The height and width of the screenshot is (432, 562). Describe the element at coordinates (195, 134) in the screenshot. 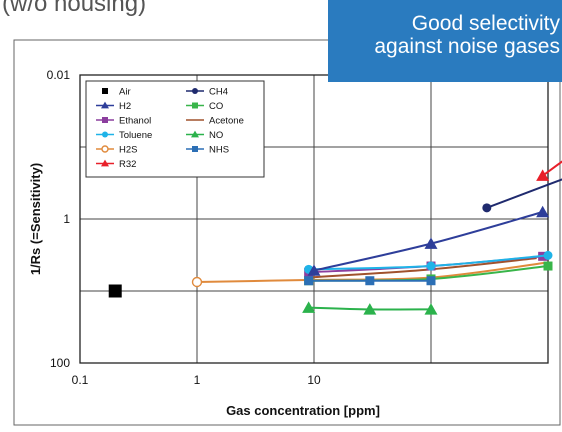

I see `legend-marker-no` at that location.